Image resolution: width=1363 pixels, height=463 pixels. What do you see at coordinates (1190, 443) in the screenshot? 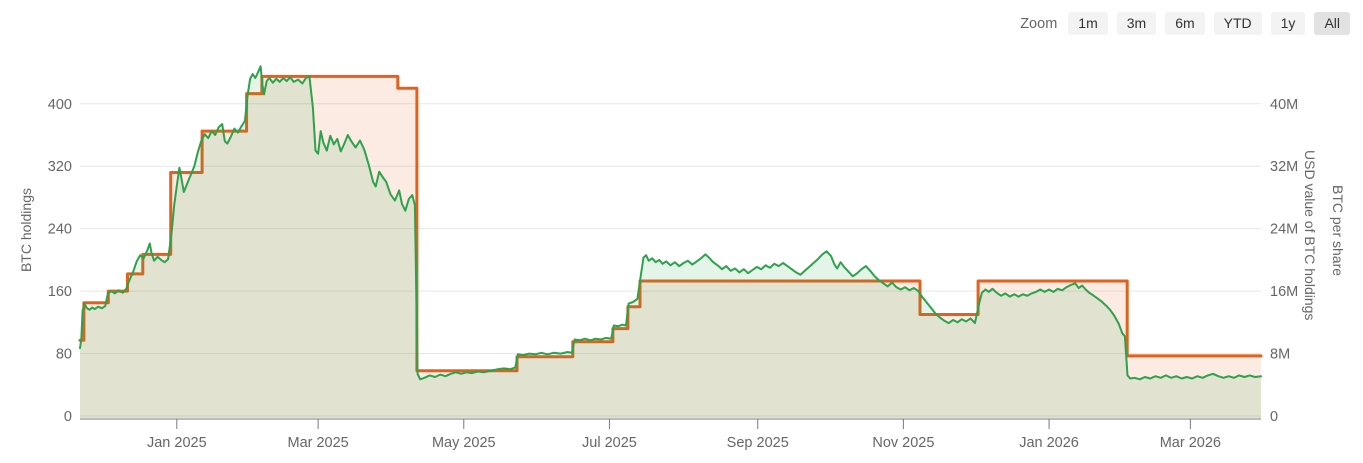
I see `x-axis-tick-label: Mar 2026` at bounding box center [1190, 443].